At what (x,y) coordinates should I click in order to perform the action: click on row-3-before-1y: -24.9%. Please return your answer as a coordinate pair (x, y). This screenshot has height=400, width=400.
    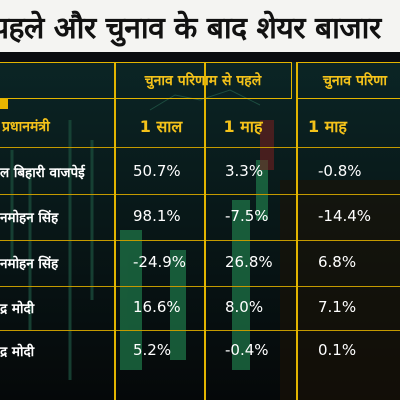
    Looking at the image, I should click on (160, 262).